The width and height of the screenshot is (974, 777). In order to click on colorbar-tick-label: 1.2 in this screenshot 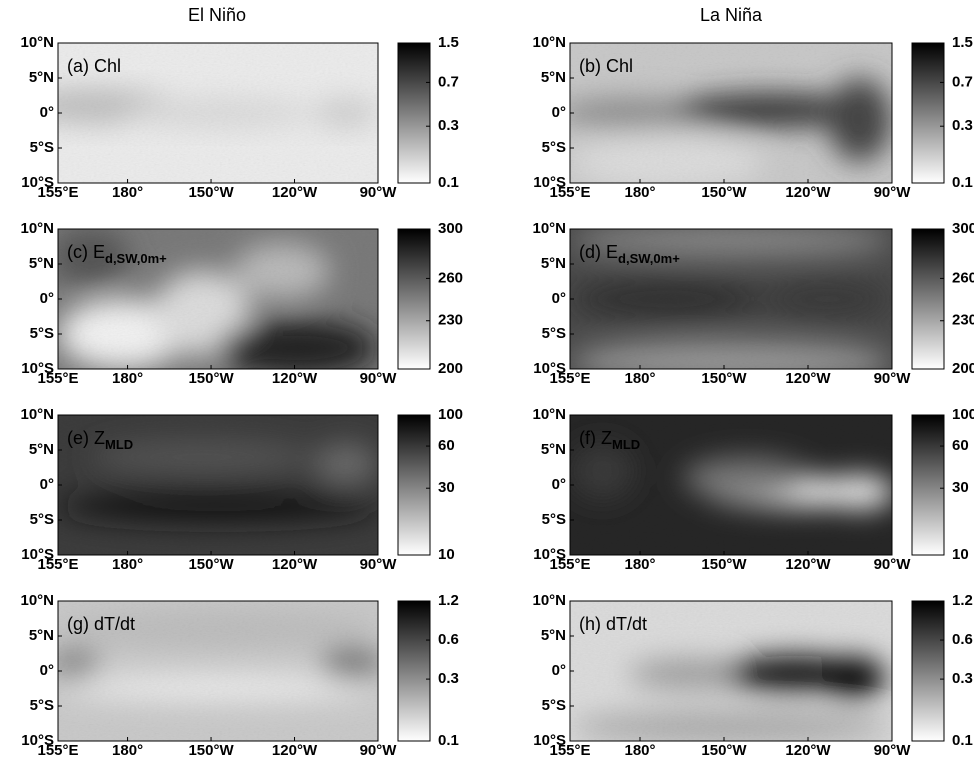, I will do `click(962, 600)`.